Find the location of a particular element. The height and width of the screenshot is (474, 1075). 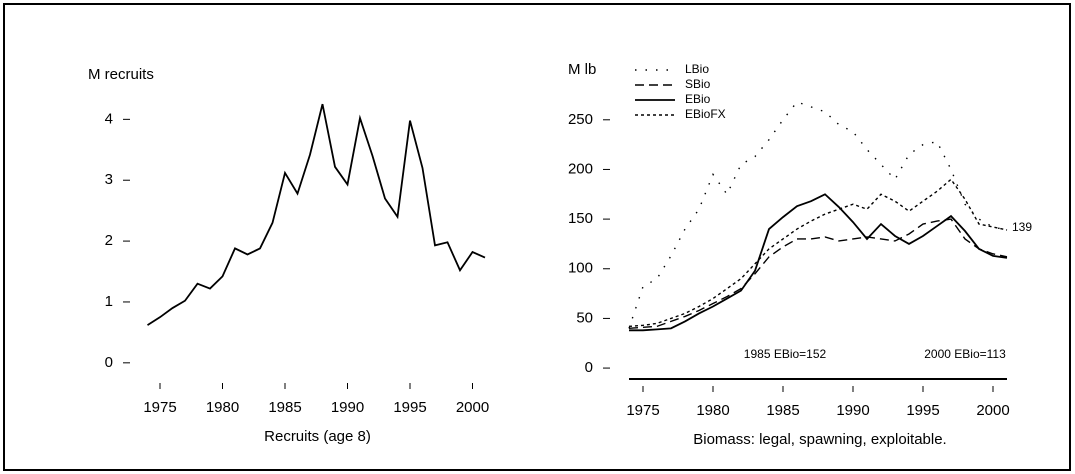

annotation: 139 is located at coordinates (1022, 227).